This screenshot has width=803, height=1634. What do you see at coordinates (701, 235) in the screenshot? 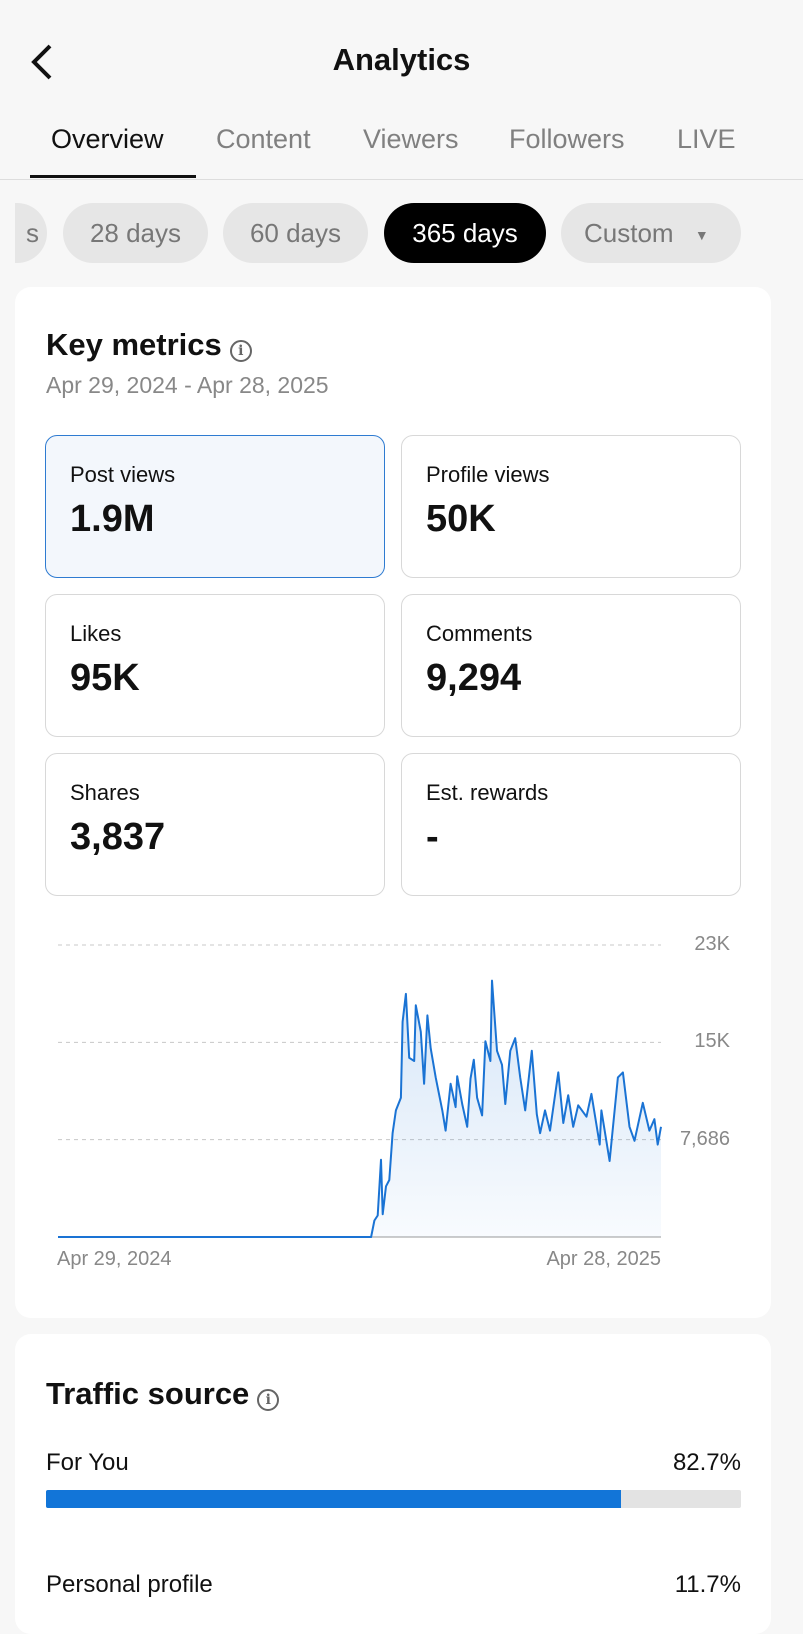
I see `caret-down-icon: ▼` at bounding box center [701, 235].